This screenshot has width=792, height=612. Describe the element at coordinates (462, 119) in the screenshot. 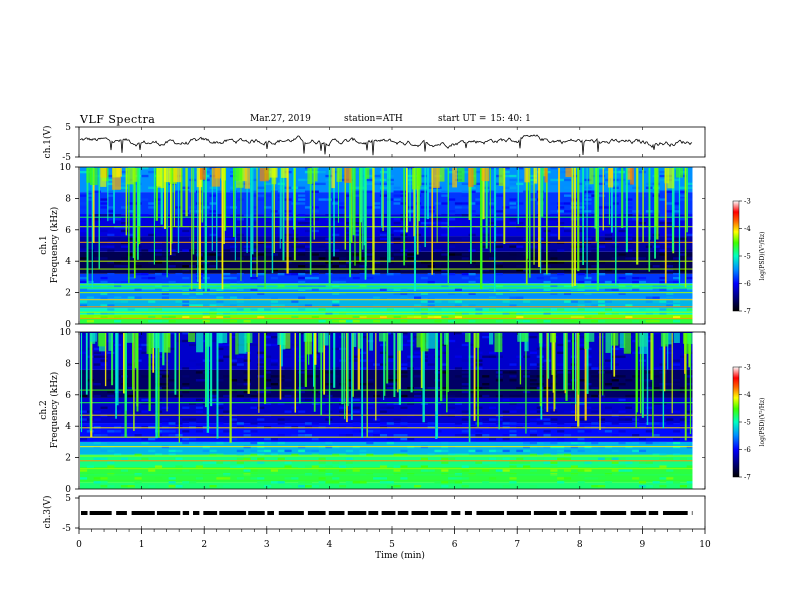

I see `start-time-caption: start UT =` at that location.